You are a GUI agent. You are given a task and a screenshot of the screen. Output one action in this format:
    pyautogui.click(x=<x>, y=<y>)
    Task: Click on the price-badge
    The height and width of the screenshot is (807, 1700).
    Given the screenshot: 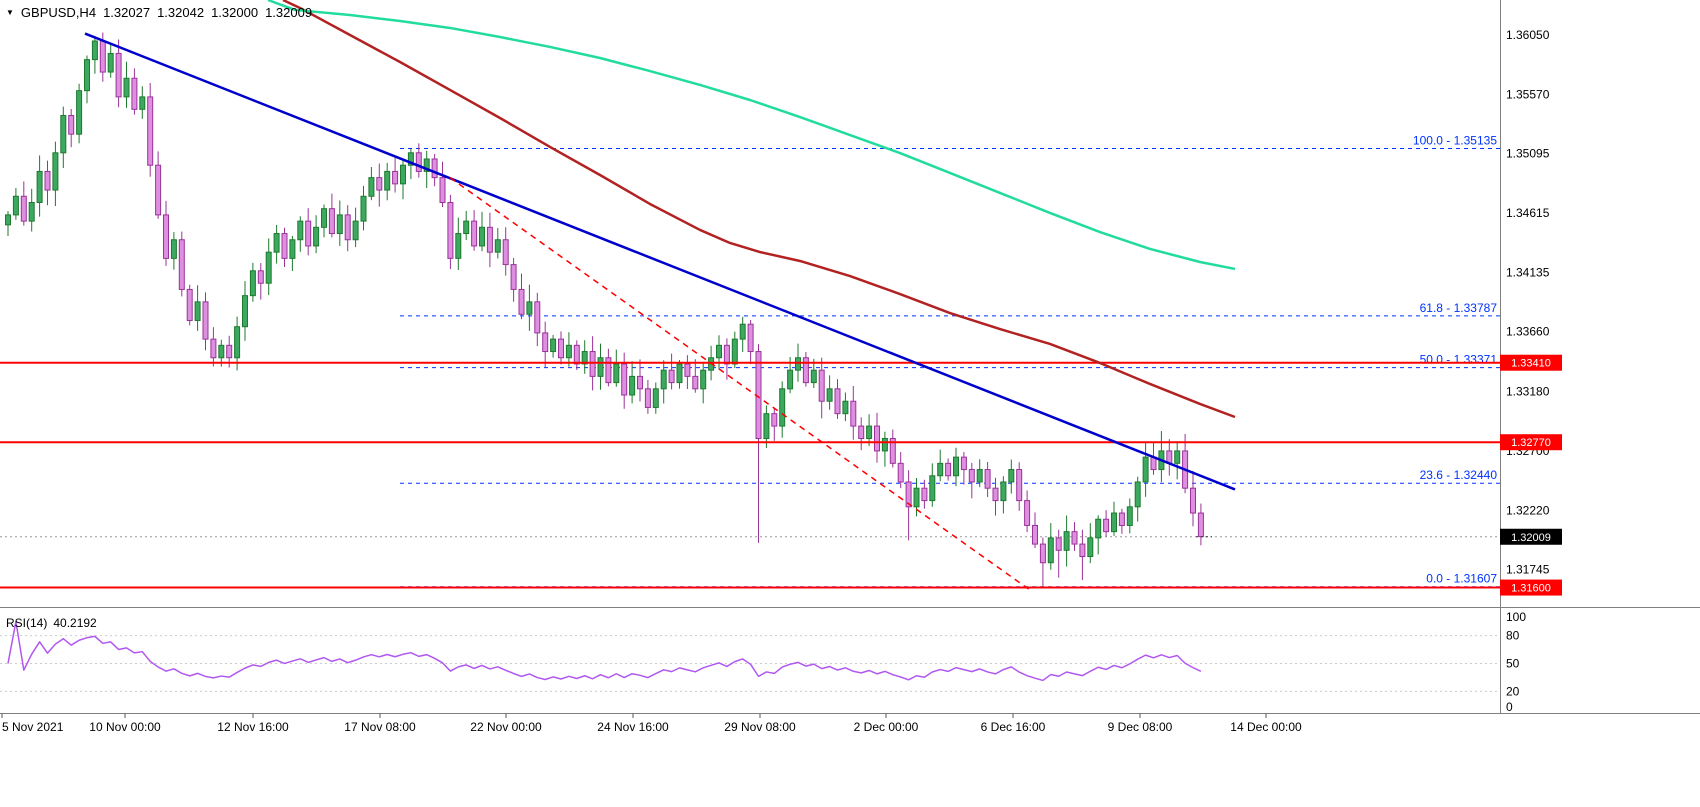 What is the action you would take?
    pyautogui.click(x=1531, y=587)
    